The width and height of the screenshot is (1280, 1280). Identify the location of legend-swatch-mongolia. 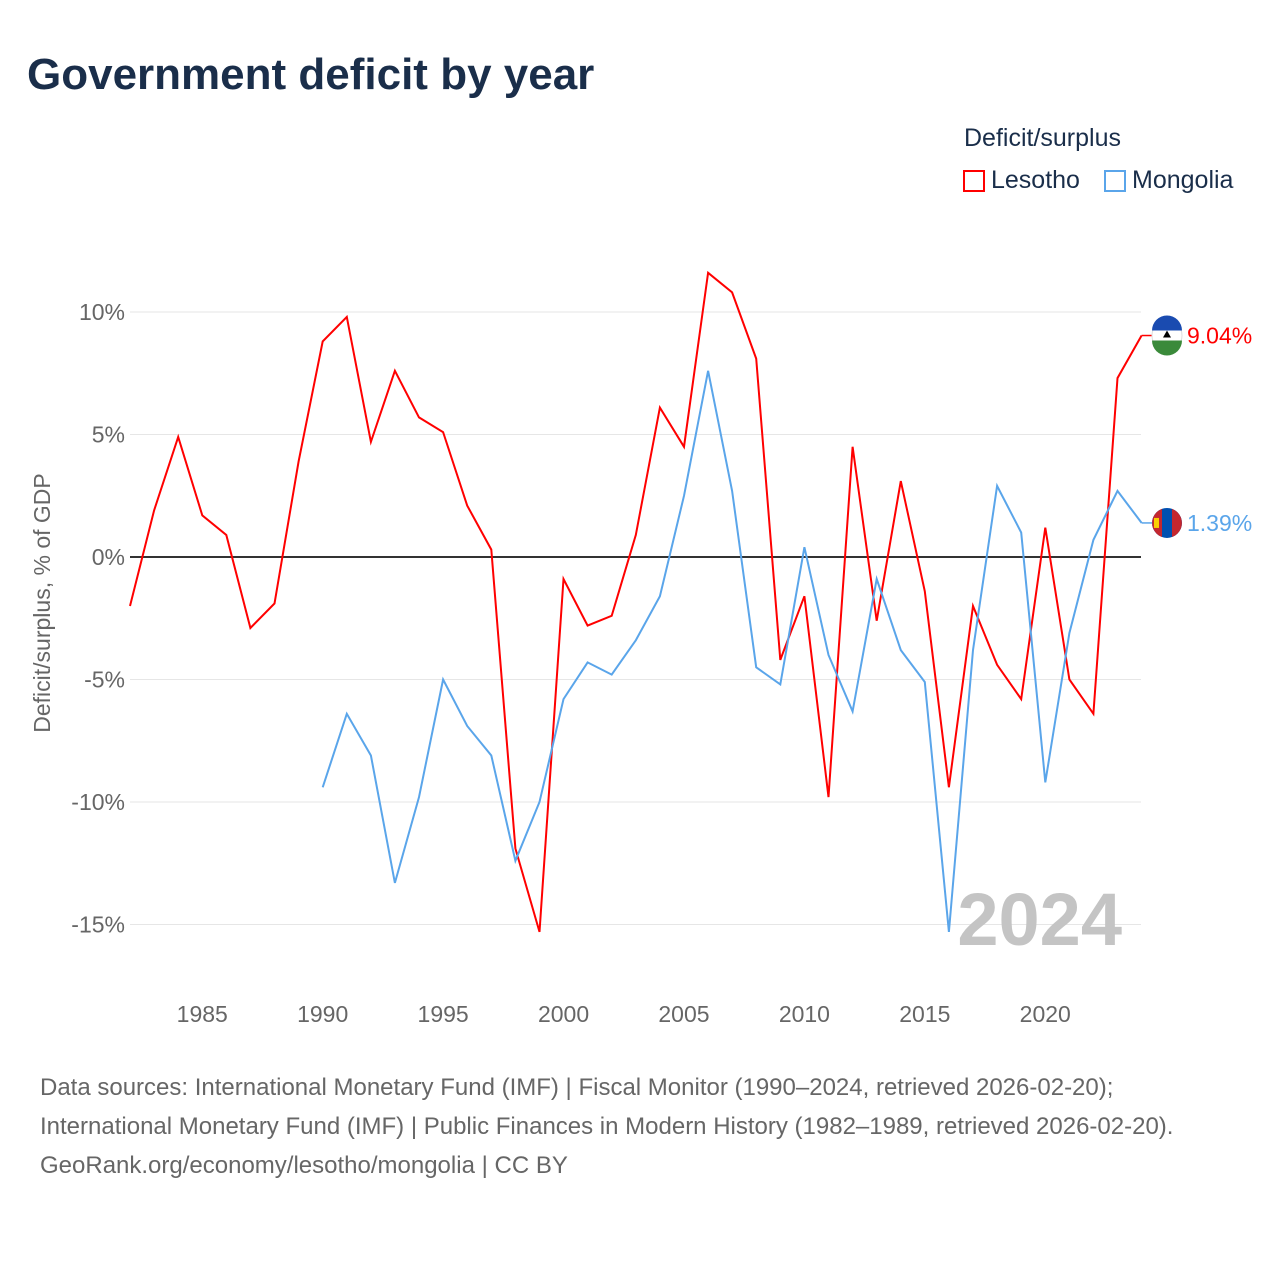
(1115, 180).